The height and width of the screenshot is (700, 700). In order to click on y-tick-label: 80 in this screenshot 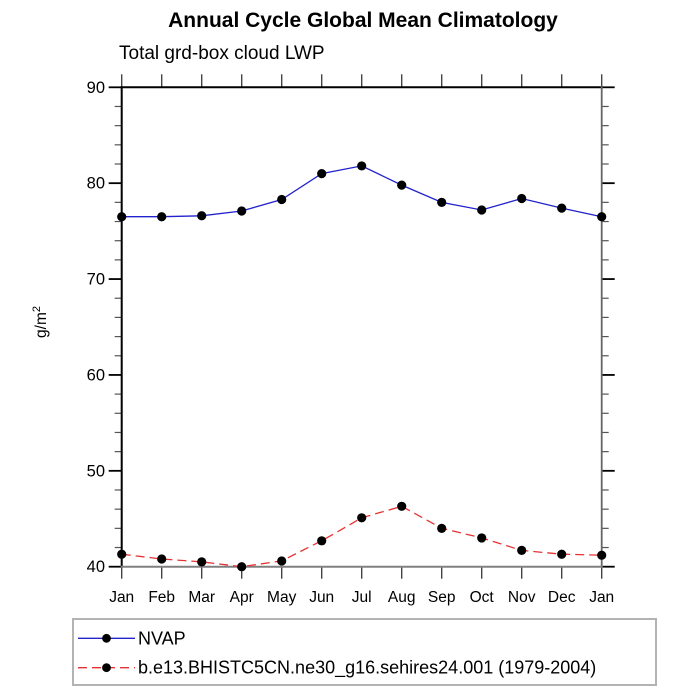, I will do `click(96, 184)`.